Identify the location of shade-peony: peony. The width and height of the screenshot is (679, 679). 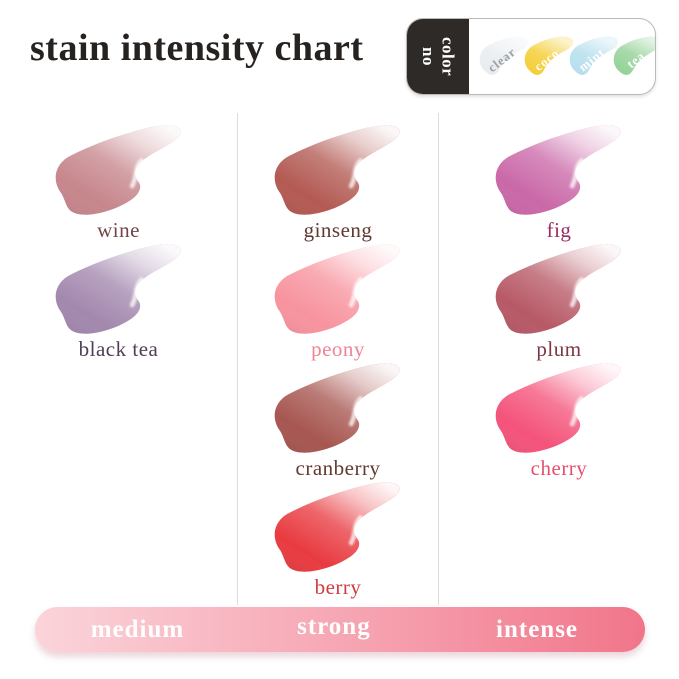
(338, 301).